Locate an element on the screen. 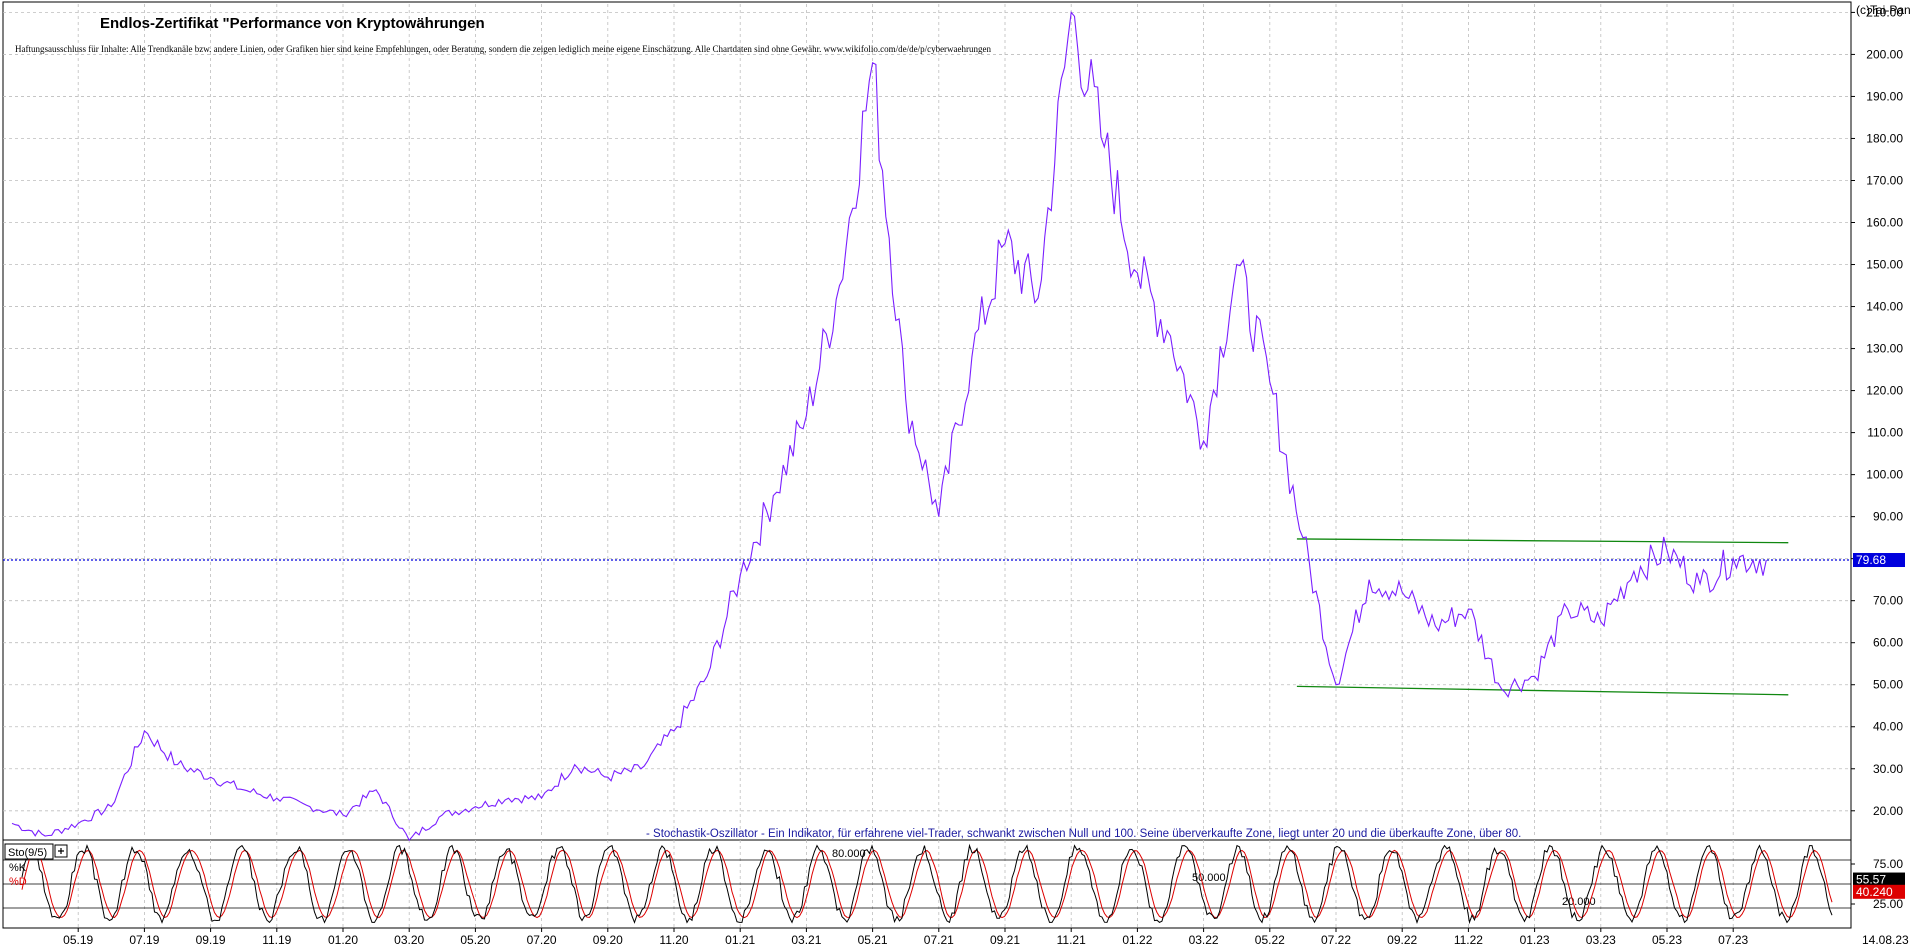 This screenshot has width=1916, height=948. y-tick-label: 200.00 is located at coordinates (1884, 54).